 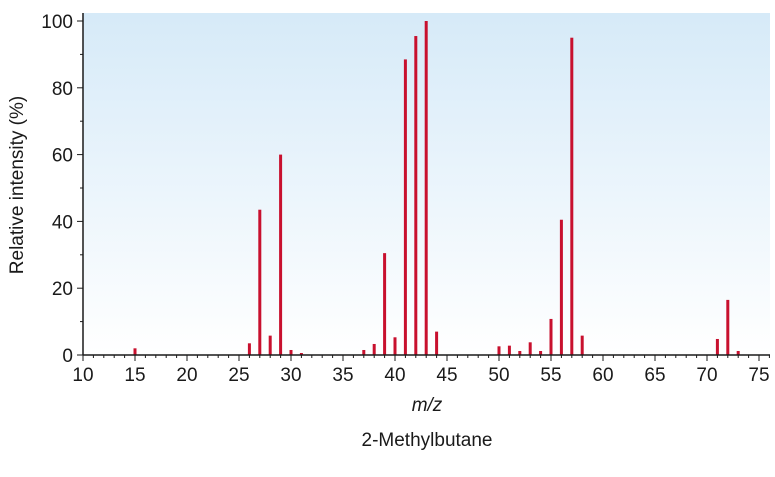 What do you see at coordinates (62, 156) in the screenshot?
I see `y-tick-label-60: 60` at bounding box center [62, 156].